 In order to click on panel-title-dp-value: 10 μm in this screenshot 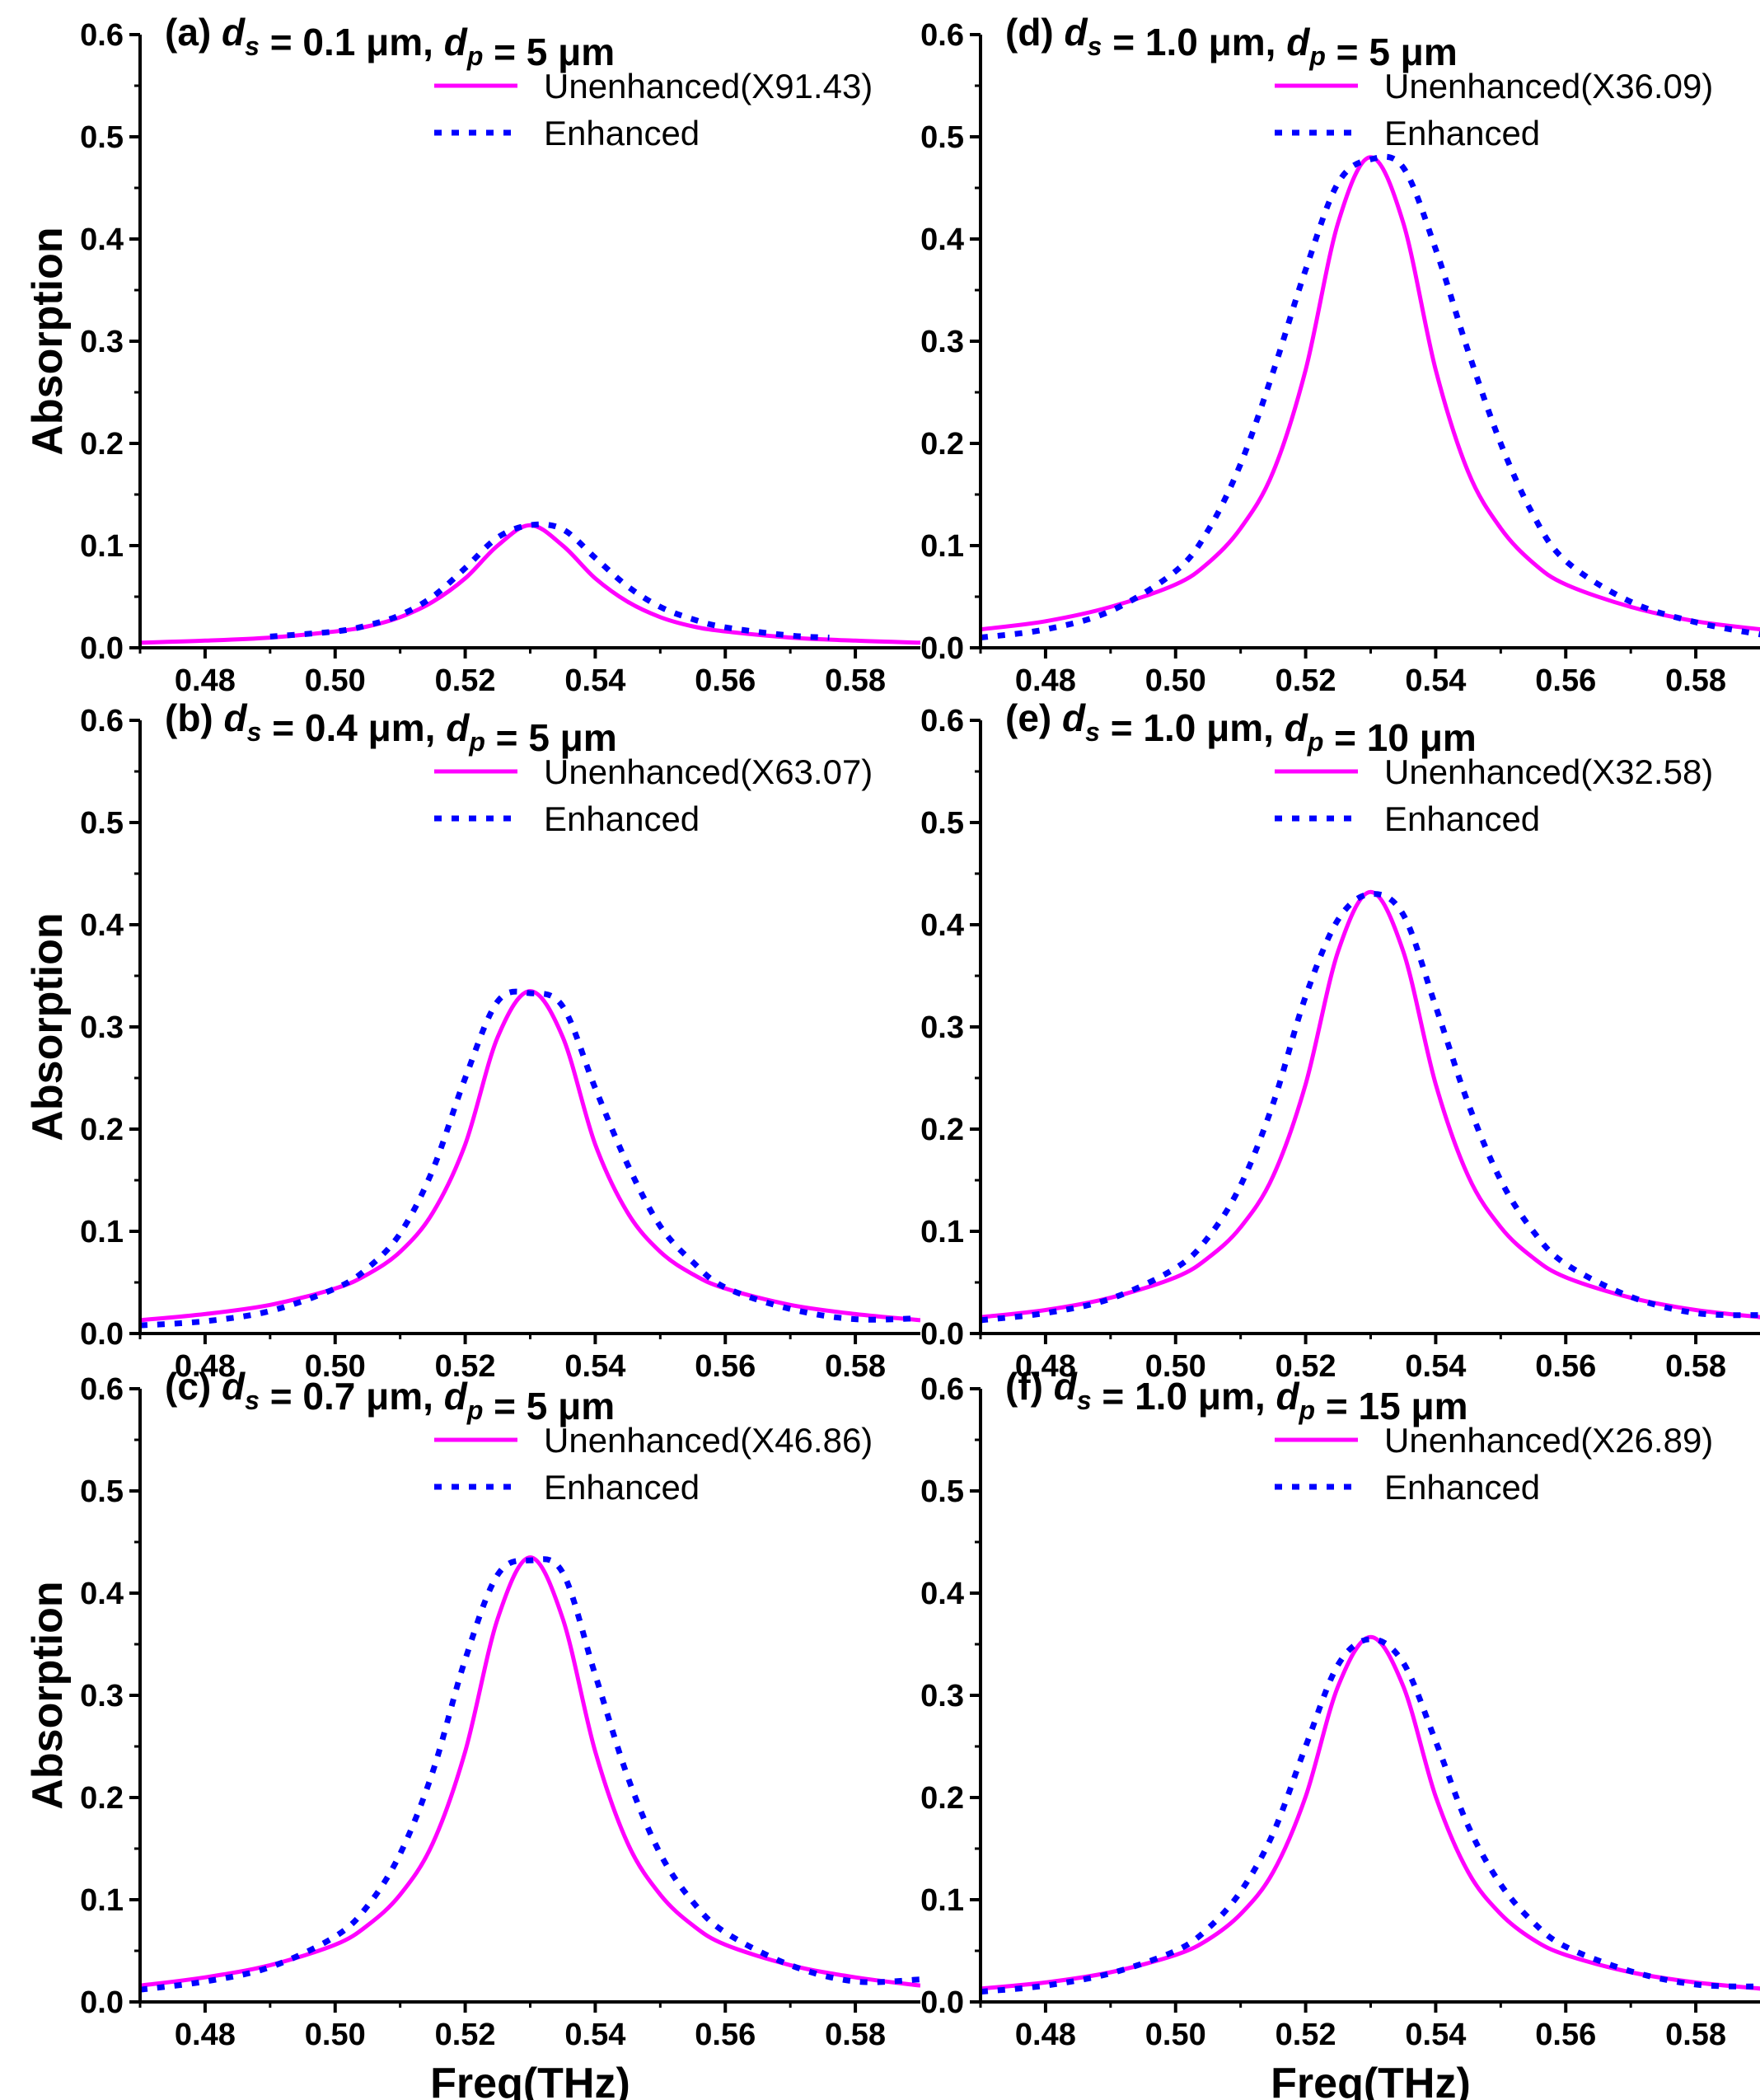, I will do `click(1422, 737)`.